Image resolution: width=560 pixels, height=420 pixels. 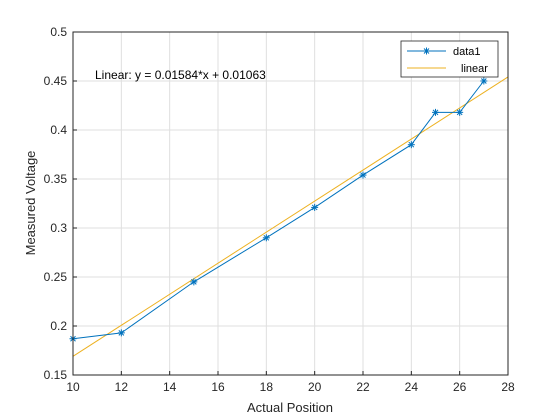 I want to click on x-tick-label: 18, so click(x=267, y=387).